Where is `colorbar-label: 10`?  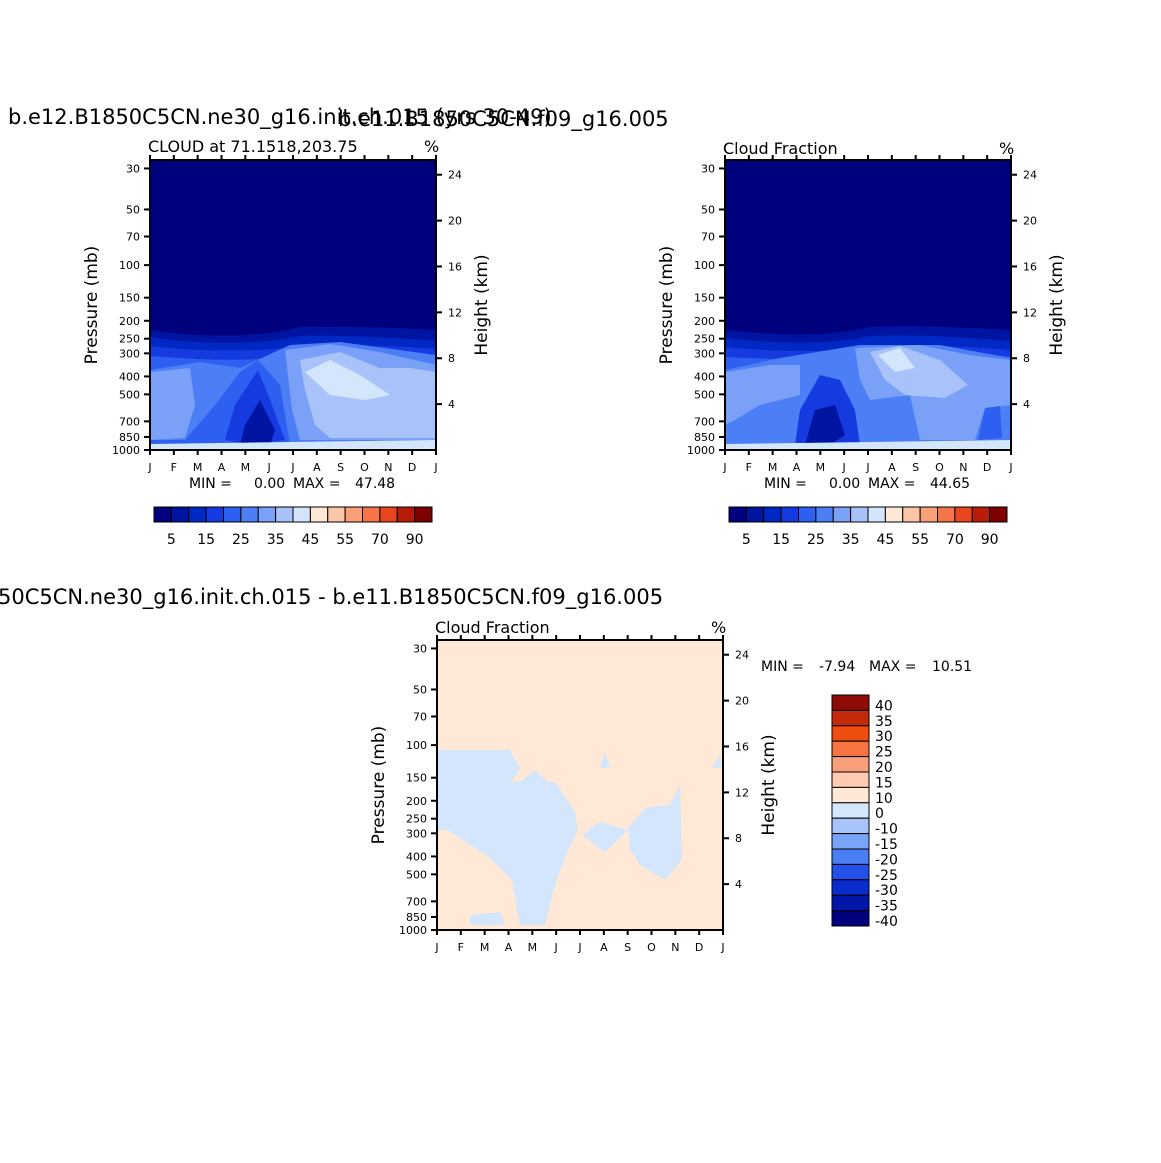 colorbar-label: 10 is located at coordinates (884, 799).